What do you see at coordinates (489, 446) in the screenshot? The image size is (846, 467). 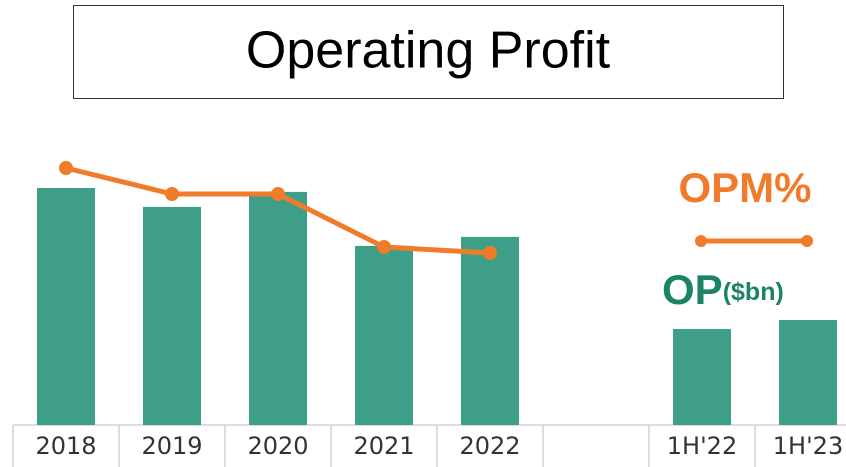 I see `x-tick-label: 2022` at bounding box center [489, 446].